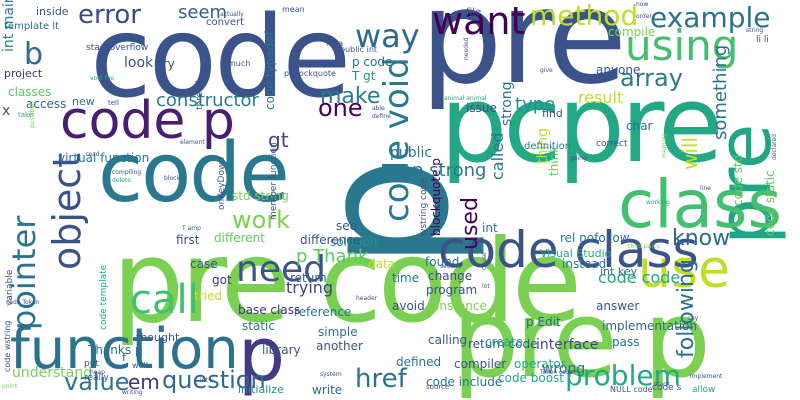 The image size is (800, 400). I want to click on cloud-word: order, so click(644, 16).